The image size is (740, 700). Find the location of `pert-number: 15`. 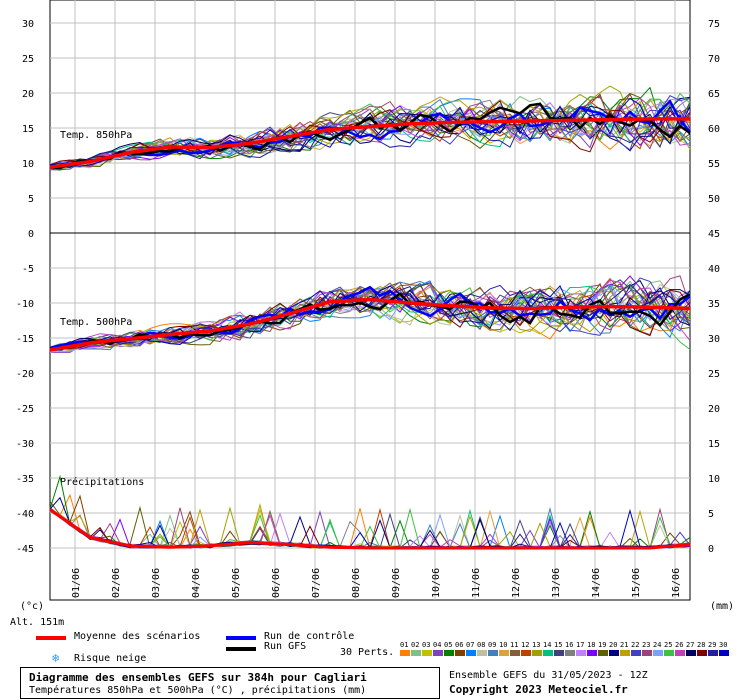

pert-number: 15 is located at coordinates (558, 645).